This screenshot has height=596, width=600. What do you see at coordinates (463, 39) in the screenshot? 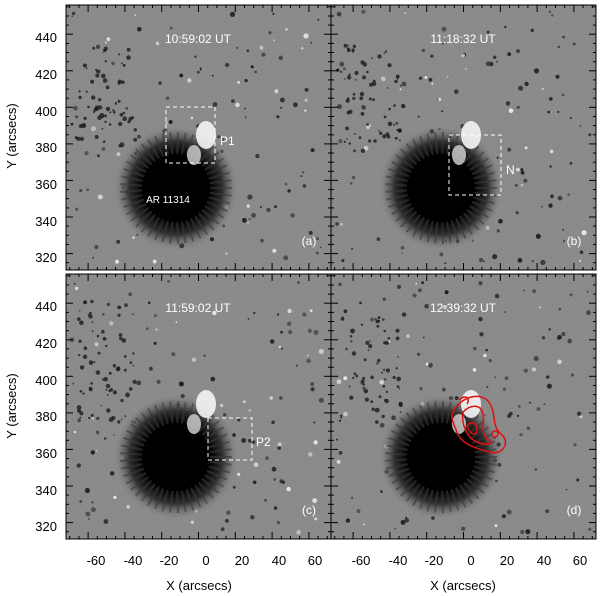
I see `panel-time: 11:18:32 UT` at bounding box center [463, 39].